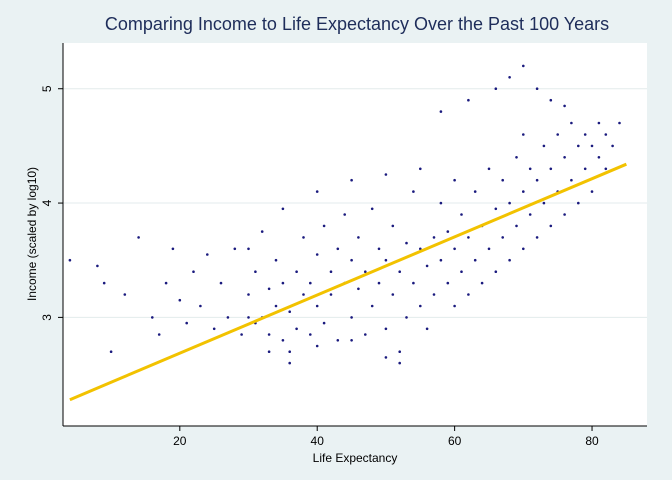 This screenshot has height=480, width=672. I want to click on y-tick-label: 3, so click(47, 317).